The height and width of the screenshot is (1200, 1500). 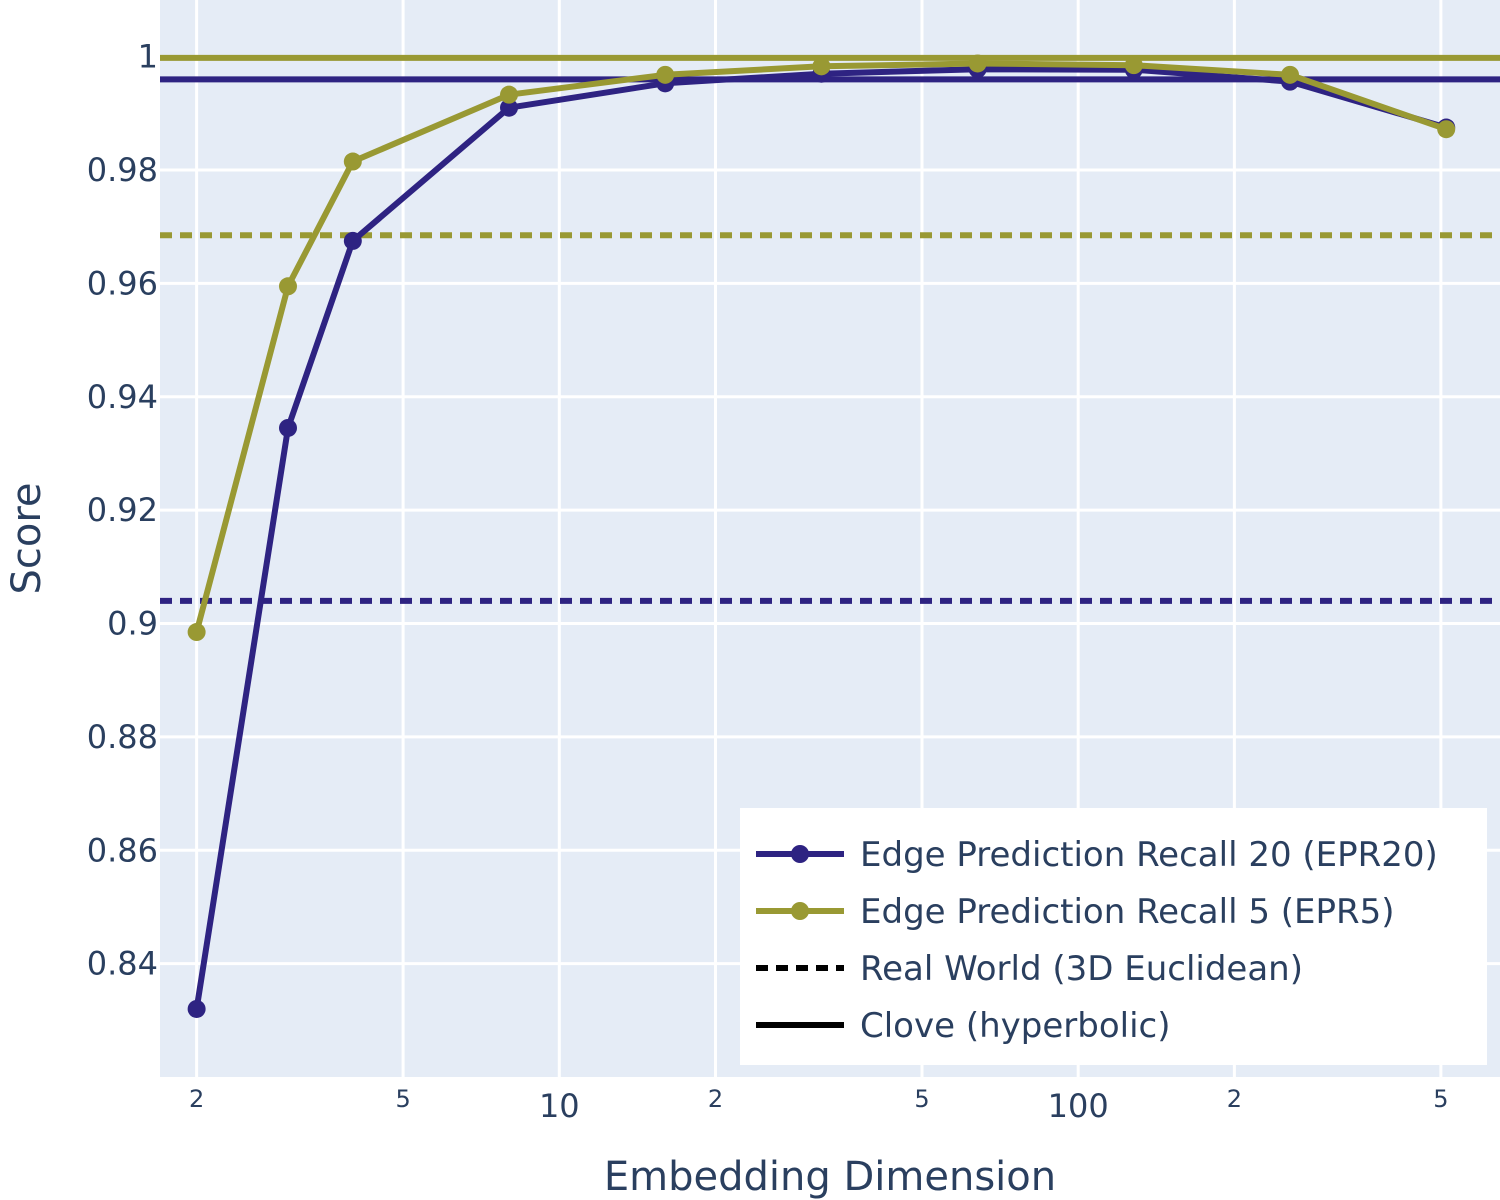 What do you see at coordinates (148, 57) in the screenshot?
I see `y-tick-label: 1` at bounding box center [148, 57].